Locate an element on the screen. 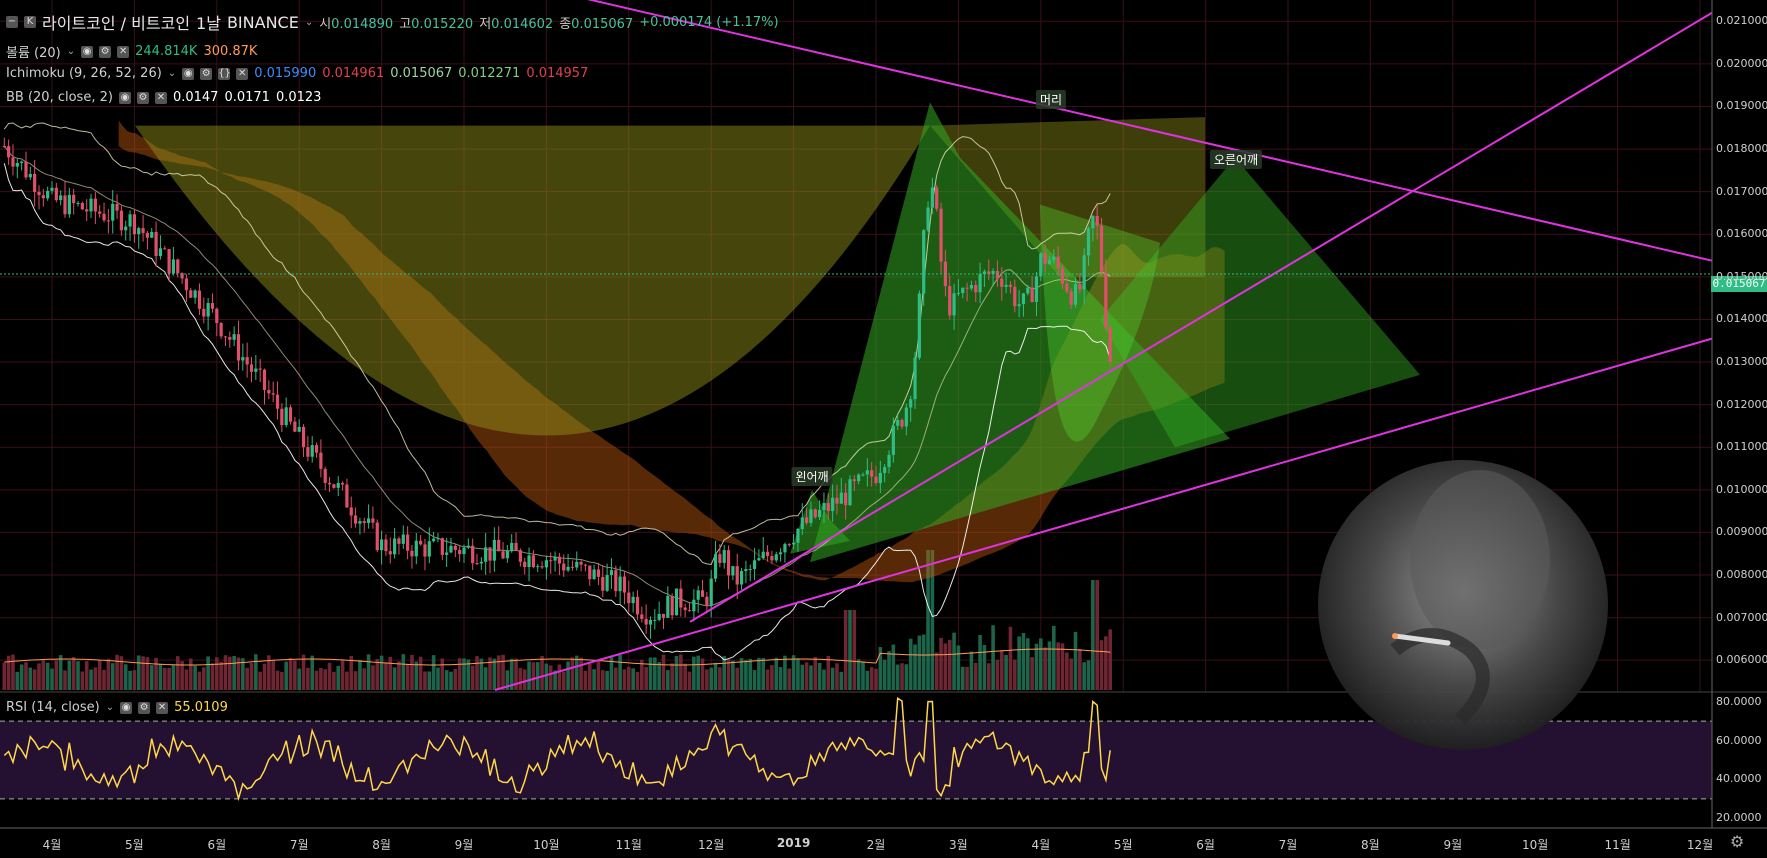  price-tick-label: 0.009000 is located at coordinates (1741, 532).